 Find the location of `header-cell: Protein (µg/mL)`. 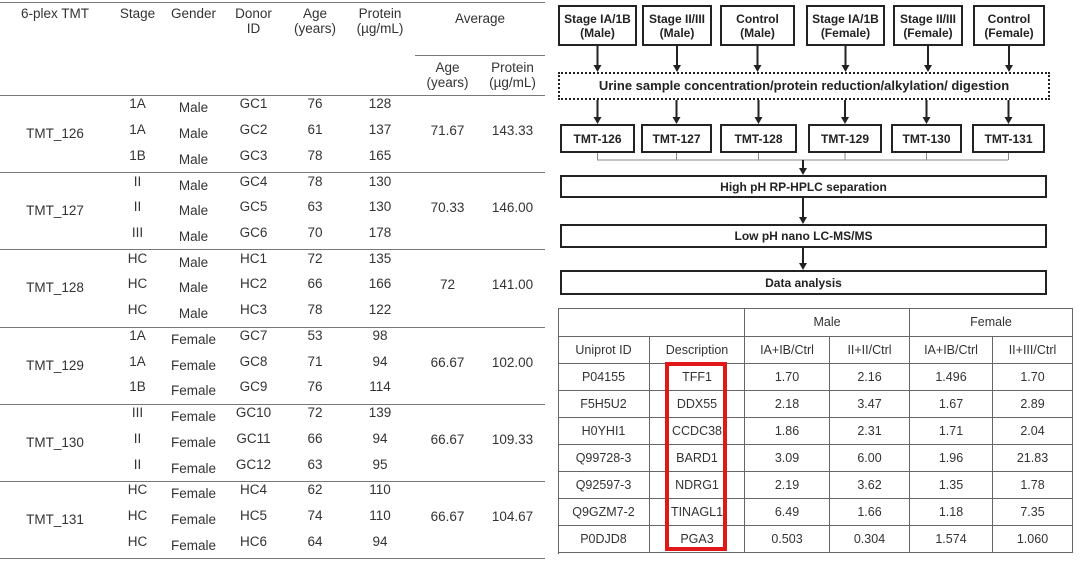

header-cell: Protein (µg/mL) is located at coordinates (380, 28).